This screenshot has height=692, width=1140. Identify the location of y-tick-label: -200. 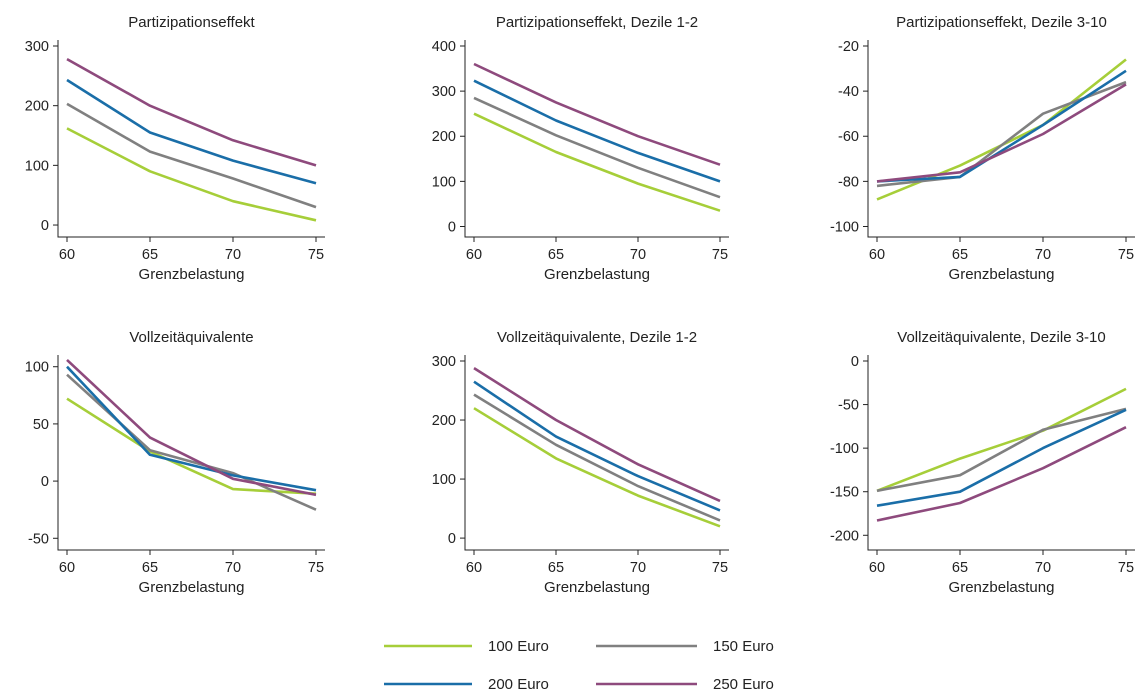
(844, 536).